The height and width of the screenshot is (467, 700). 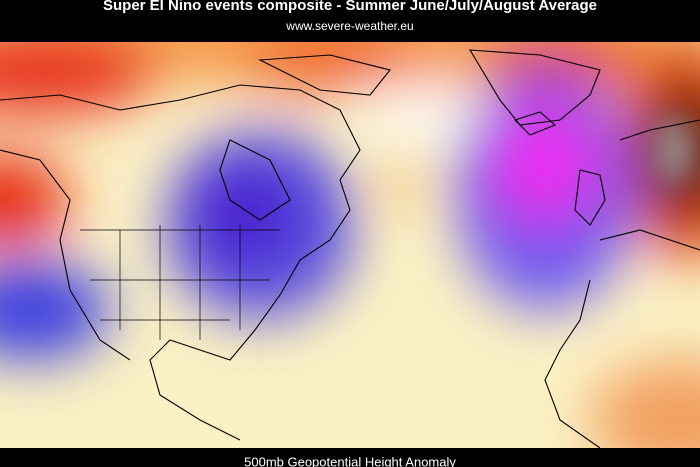 I want to click on subtitle: www.severe-weather.eu, so click(x=349, y=26).